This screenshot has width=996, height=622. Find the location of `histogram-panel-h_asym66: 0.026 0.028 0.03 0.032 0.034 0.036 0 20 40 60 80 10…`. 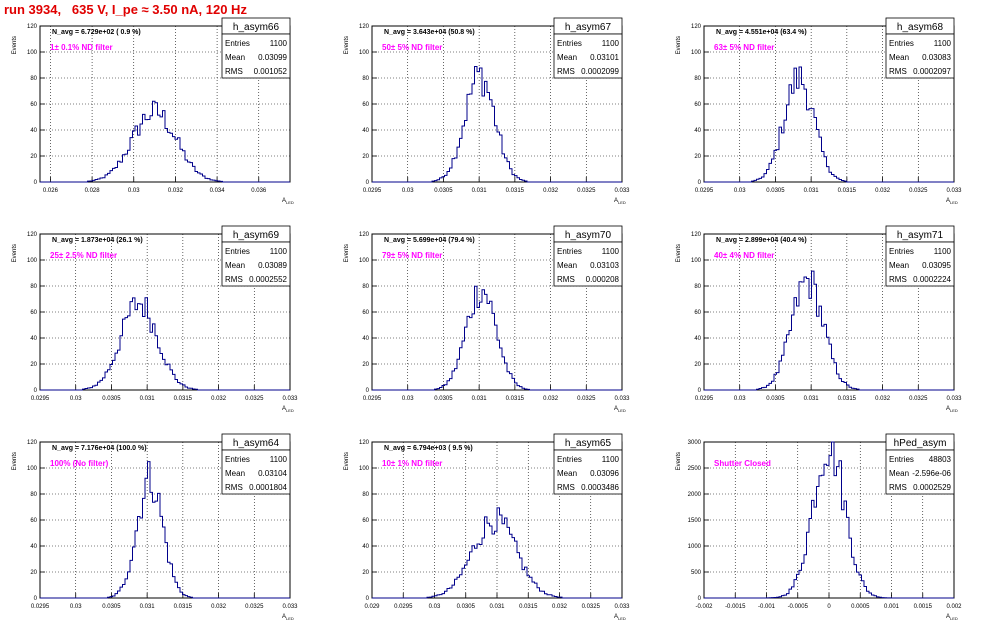

histogram-panel-h_asym66: 0.026 0.028 0.03 0.032 0.034 0.036 0 20 40 60 80 10… is located at coordinates (153, 111).